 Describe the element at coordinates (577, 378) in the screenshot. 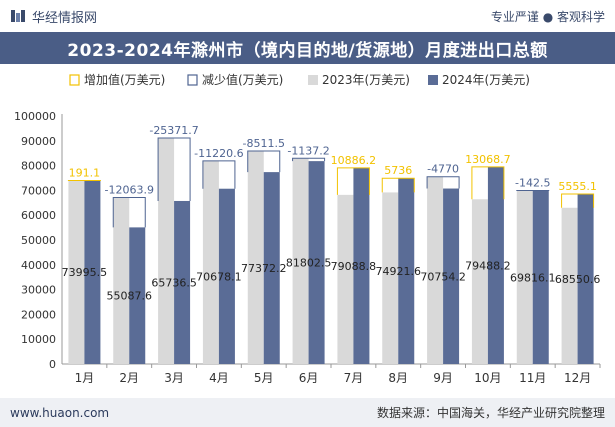

I see `x-tick-label: 12月` at that location.